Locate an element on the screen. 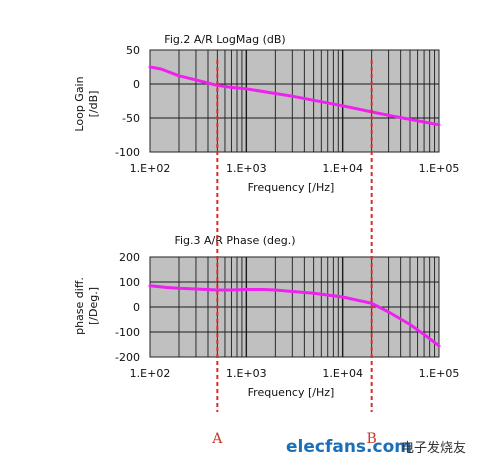 Image resolution: width=492 pixels, height=465 pixels. y-tick-label: -50 is located at coordinates (131, 118).